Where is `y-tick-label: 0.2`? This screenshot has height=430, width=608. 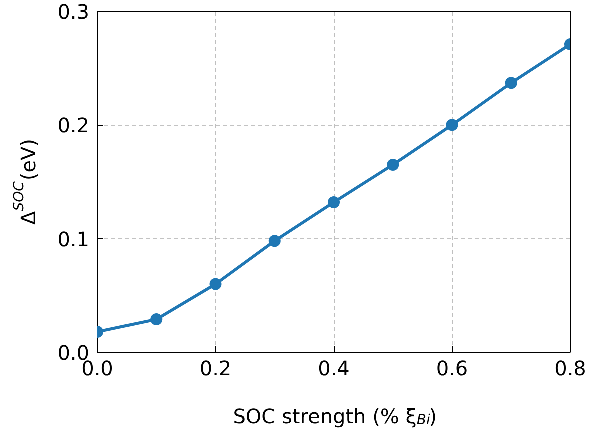 y-tick-label: 0.2 is located at coordinates (74, 126).